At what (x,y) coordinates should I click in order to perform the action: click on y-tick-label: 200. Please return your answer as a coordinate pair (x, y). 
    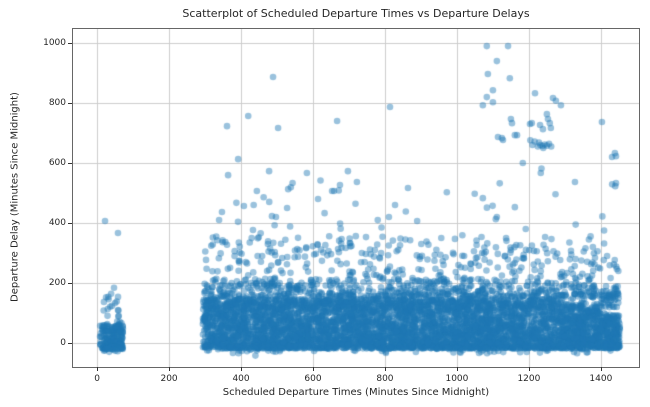
    Looking at the image, I should click on (57, 283).